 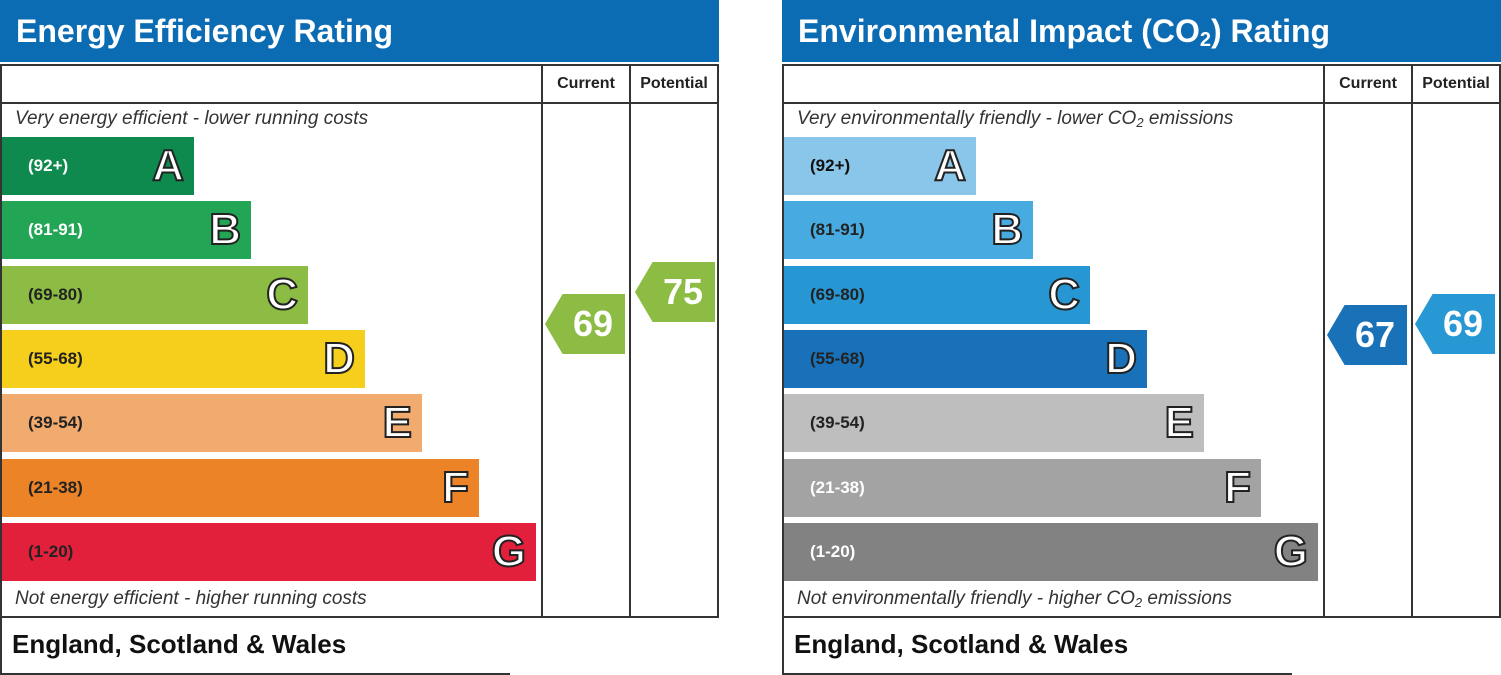 I want to click on potential-rating-arrow: 69, so click(x=1455, y=324).